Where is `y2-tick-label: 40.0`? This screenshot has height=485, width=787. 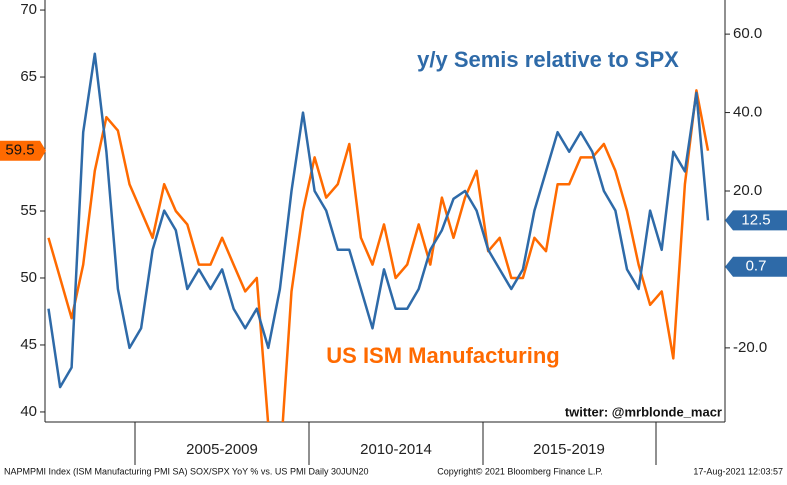 y2-tick-label: 40.0 is located at coordinates (747, 112).